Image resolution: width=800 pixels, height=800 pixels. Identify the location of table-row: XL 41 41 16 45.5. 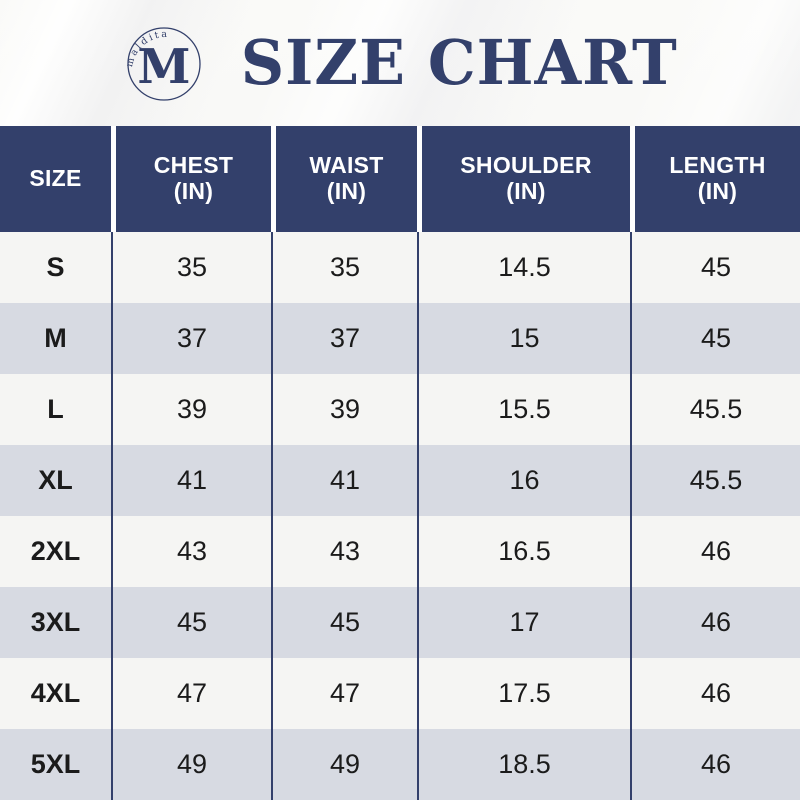
(400, 480).